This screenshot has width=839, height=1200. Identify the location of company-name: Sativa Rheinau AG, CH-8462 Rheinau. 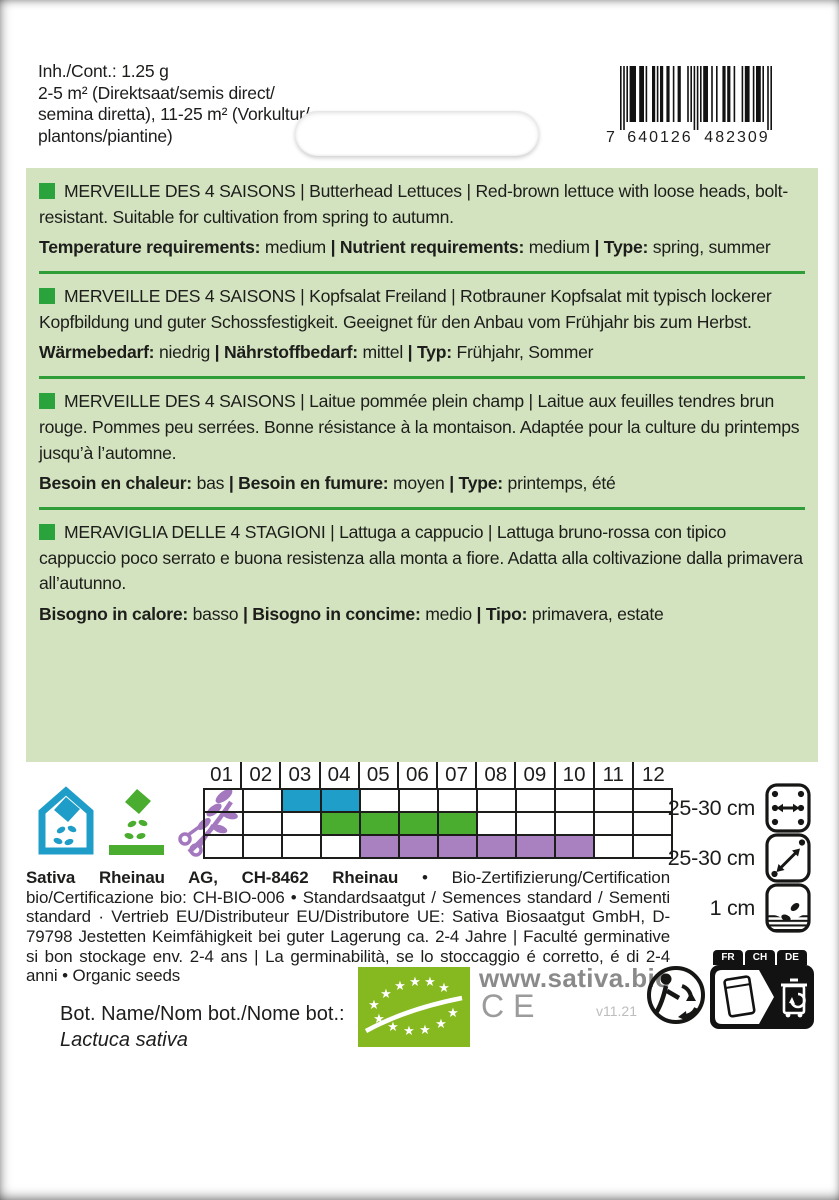
(212, 877).